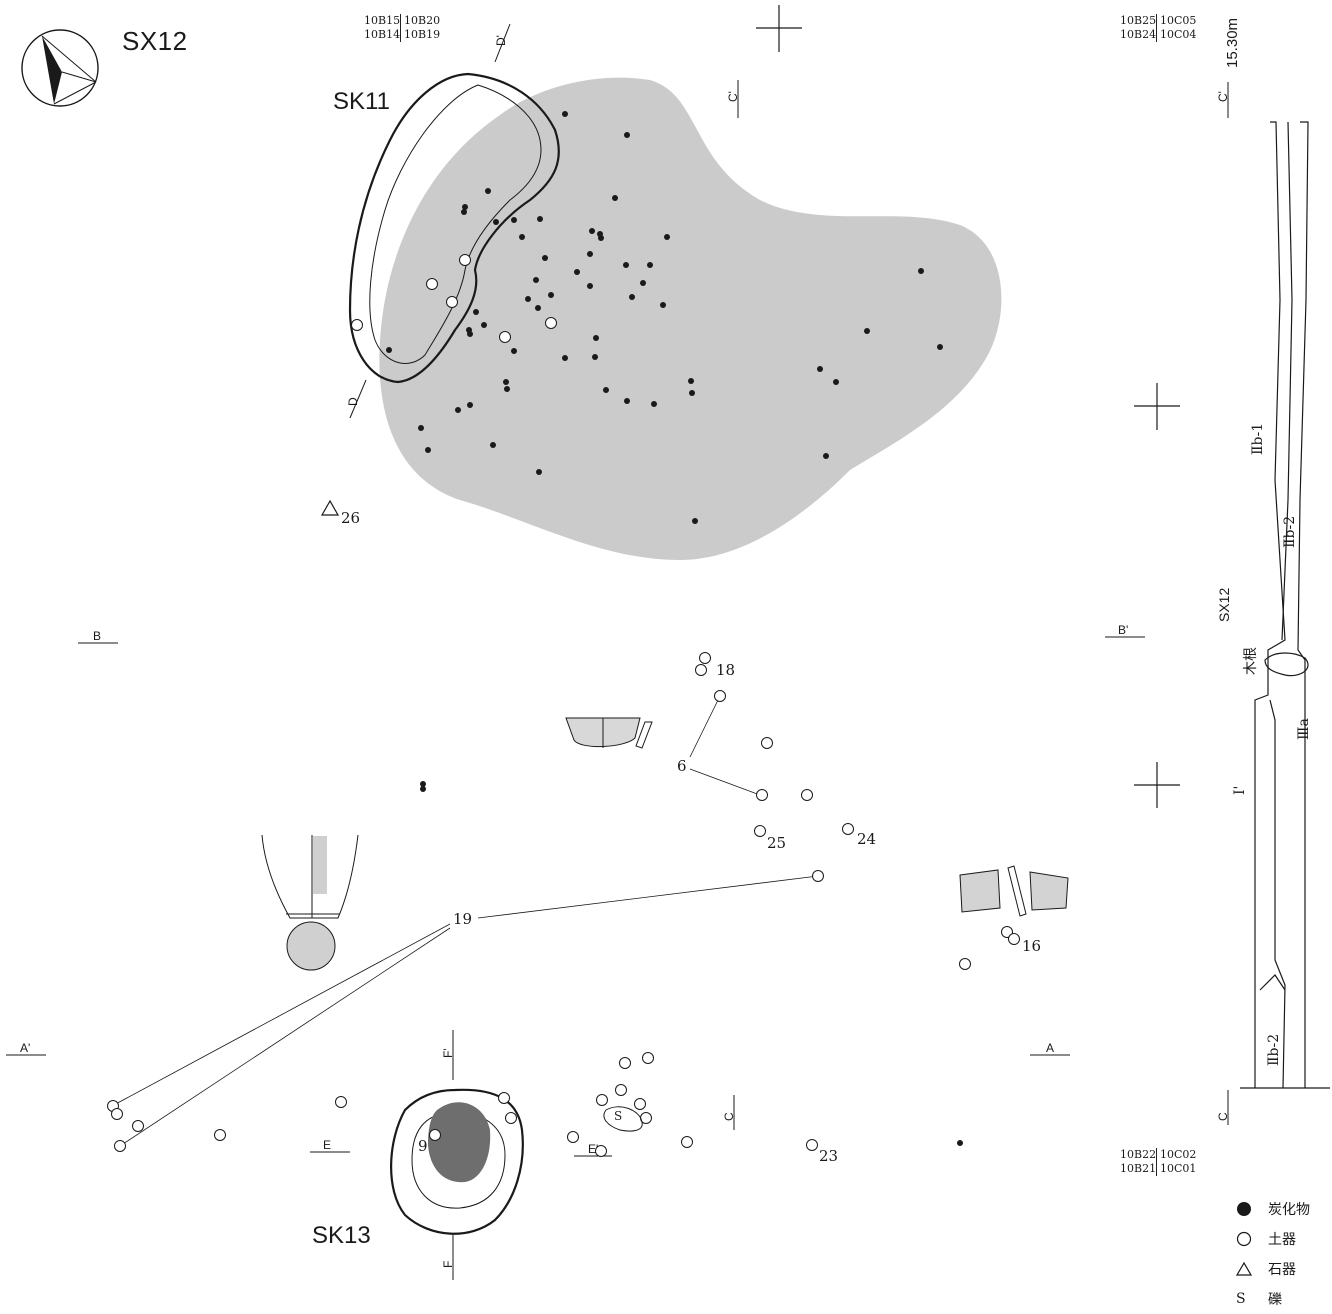 The height and width of the screenshot is (1314, 1332). Describe the element at coordinates (461, 1154) in the screenshot. I see `section-line-e` at that location.